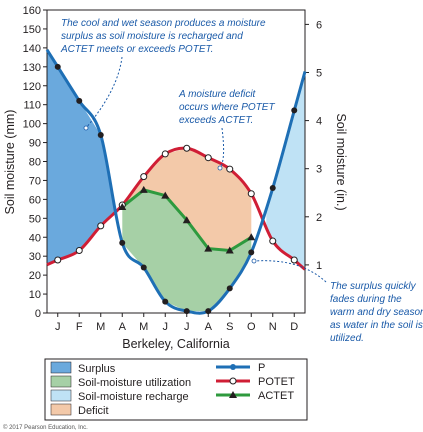 The height and width of the screenshot is (432, 423). Describe the element at coordinates (176, 344) in the screenshot. I see `chart-title: Berkeley, California` at that location.